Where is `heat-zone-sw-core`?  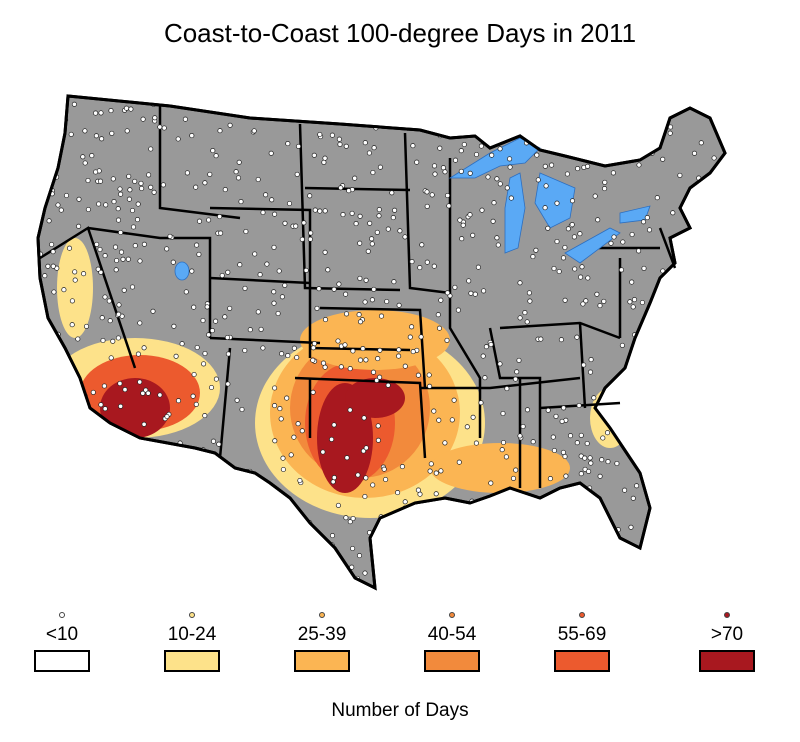
heat-zone-sw-core is located at coordinates (135, 408).